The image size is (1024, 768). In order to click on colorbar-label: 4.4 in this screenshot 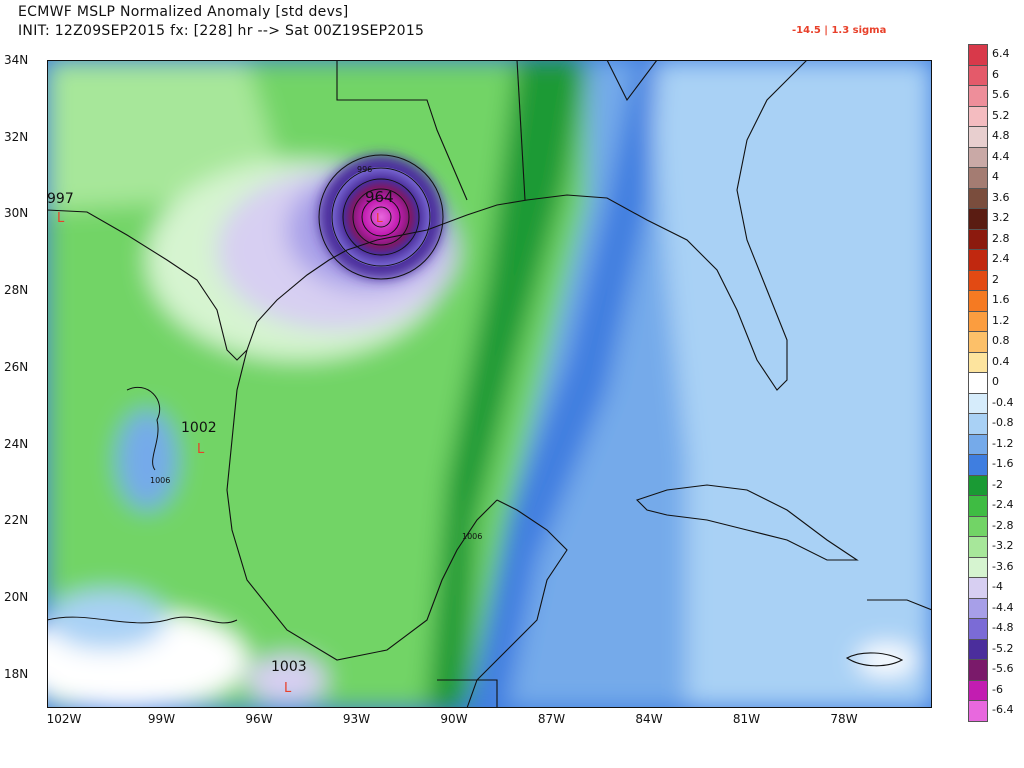, I will do `click(1001, 156)`.